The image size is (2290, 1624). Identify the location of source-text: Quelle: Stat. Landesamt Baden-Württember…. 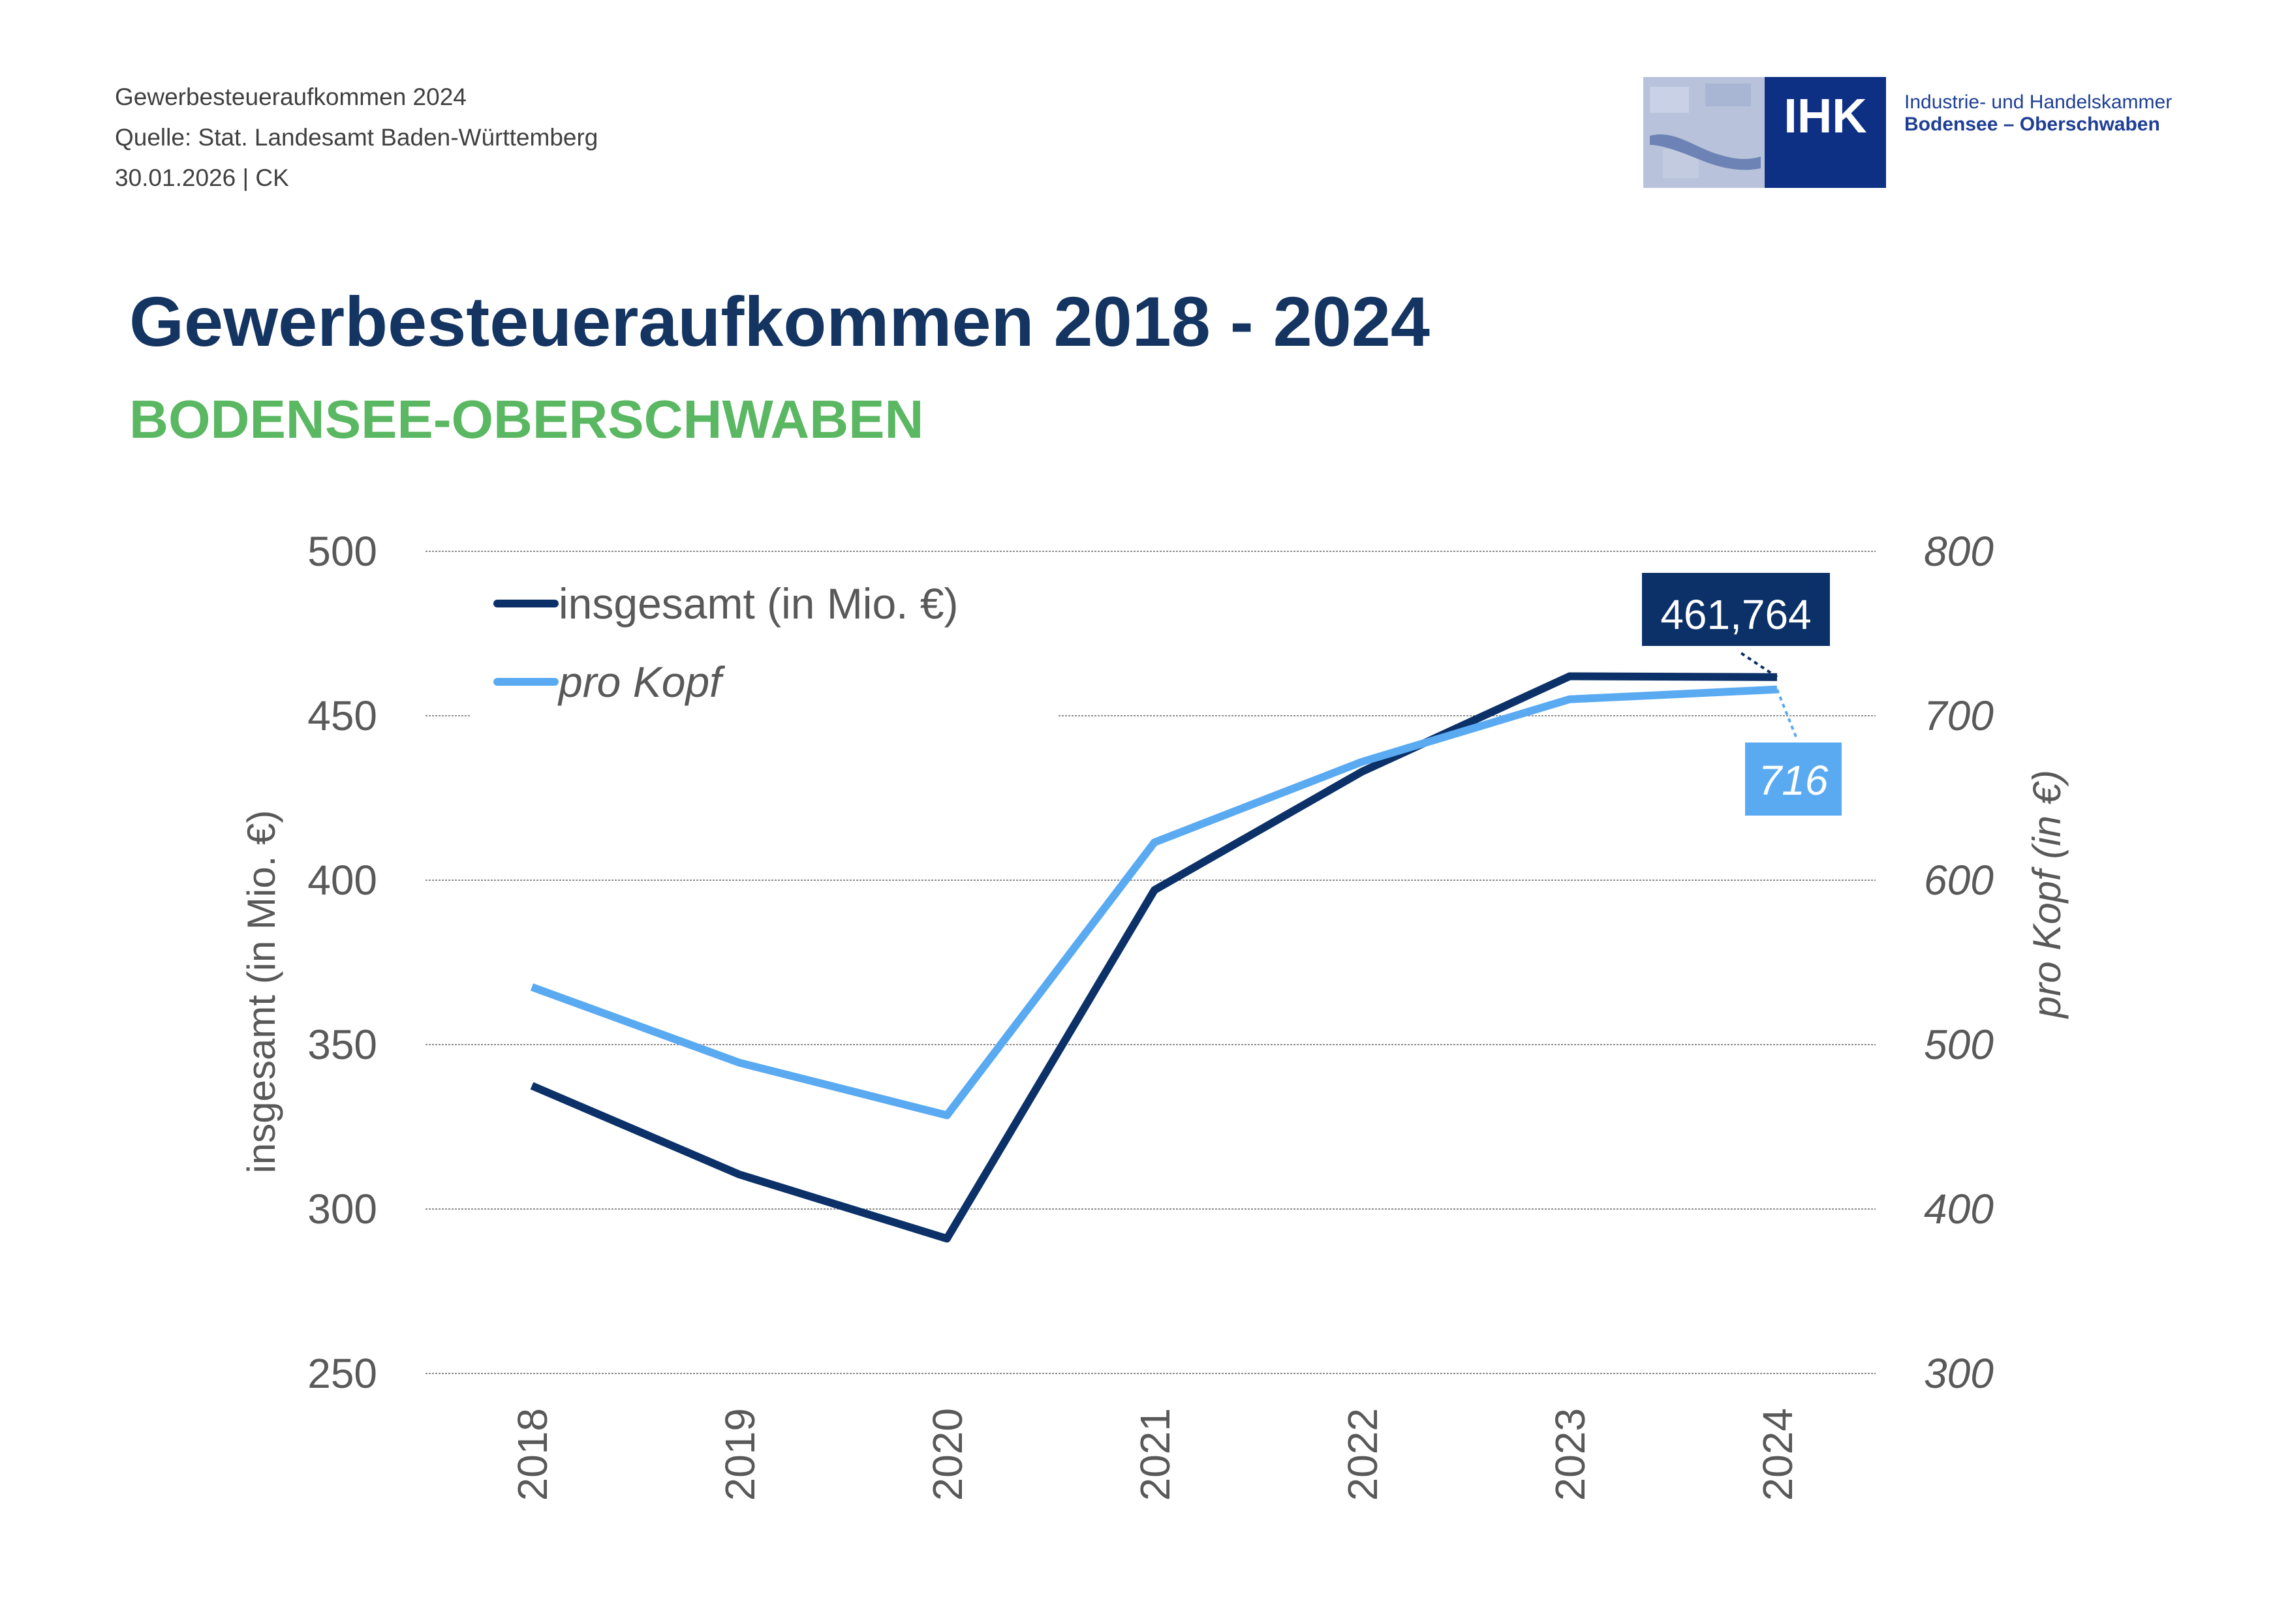
(357, 137).